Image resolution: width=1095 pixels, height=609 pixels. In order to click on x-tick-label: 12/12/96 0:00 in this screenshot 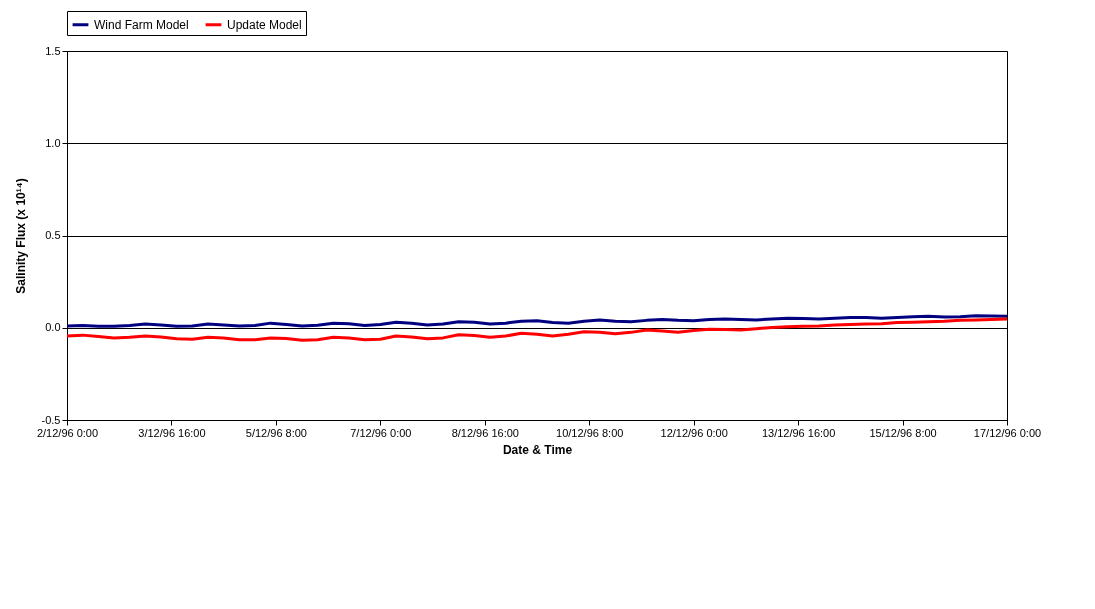, I will do `click(694, 432)`.